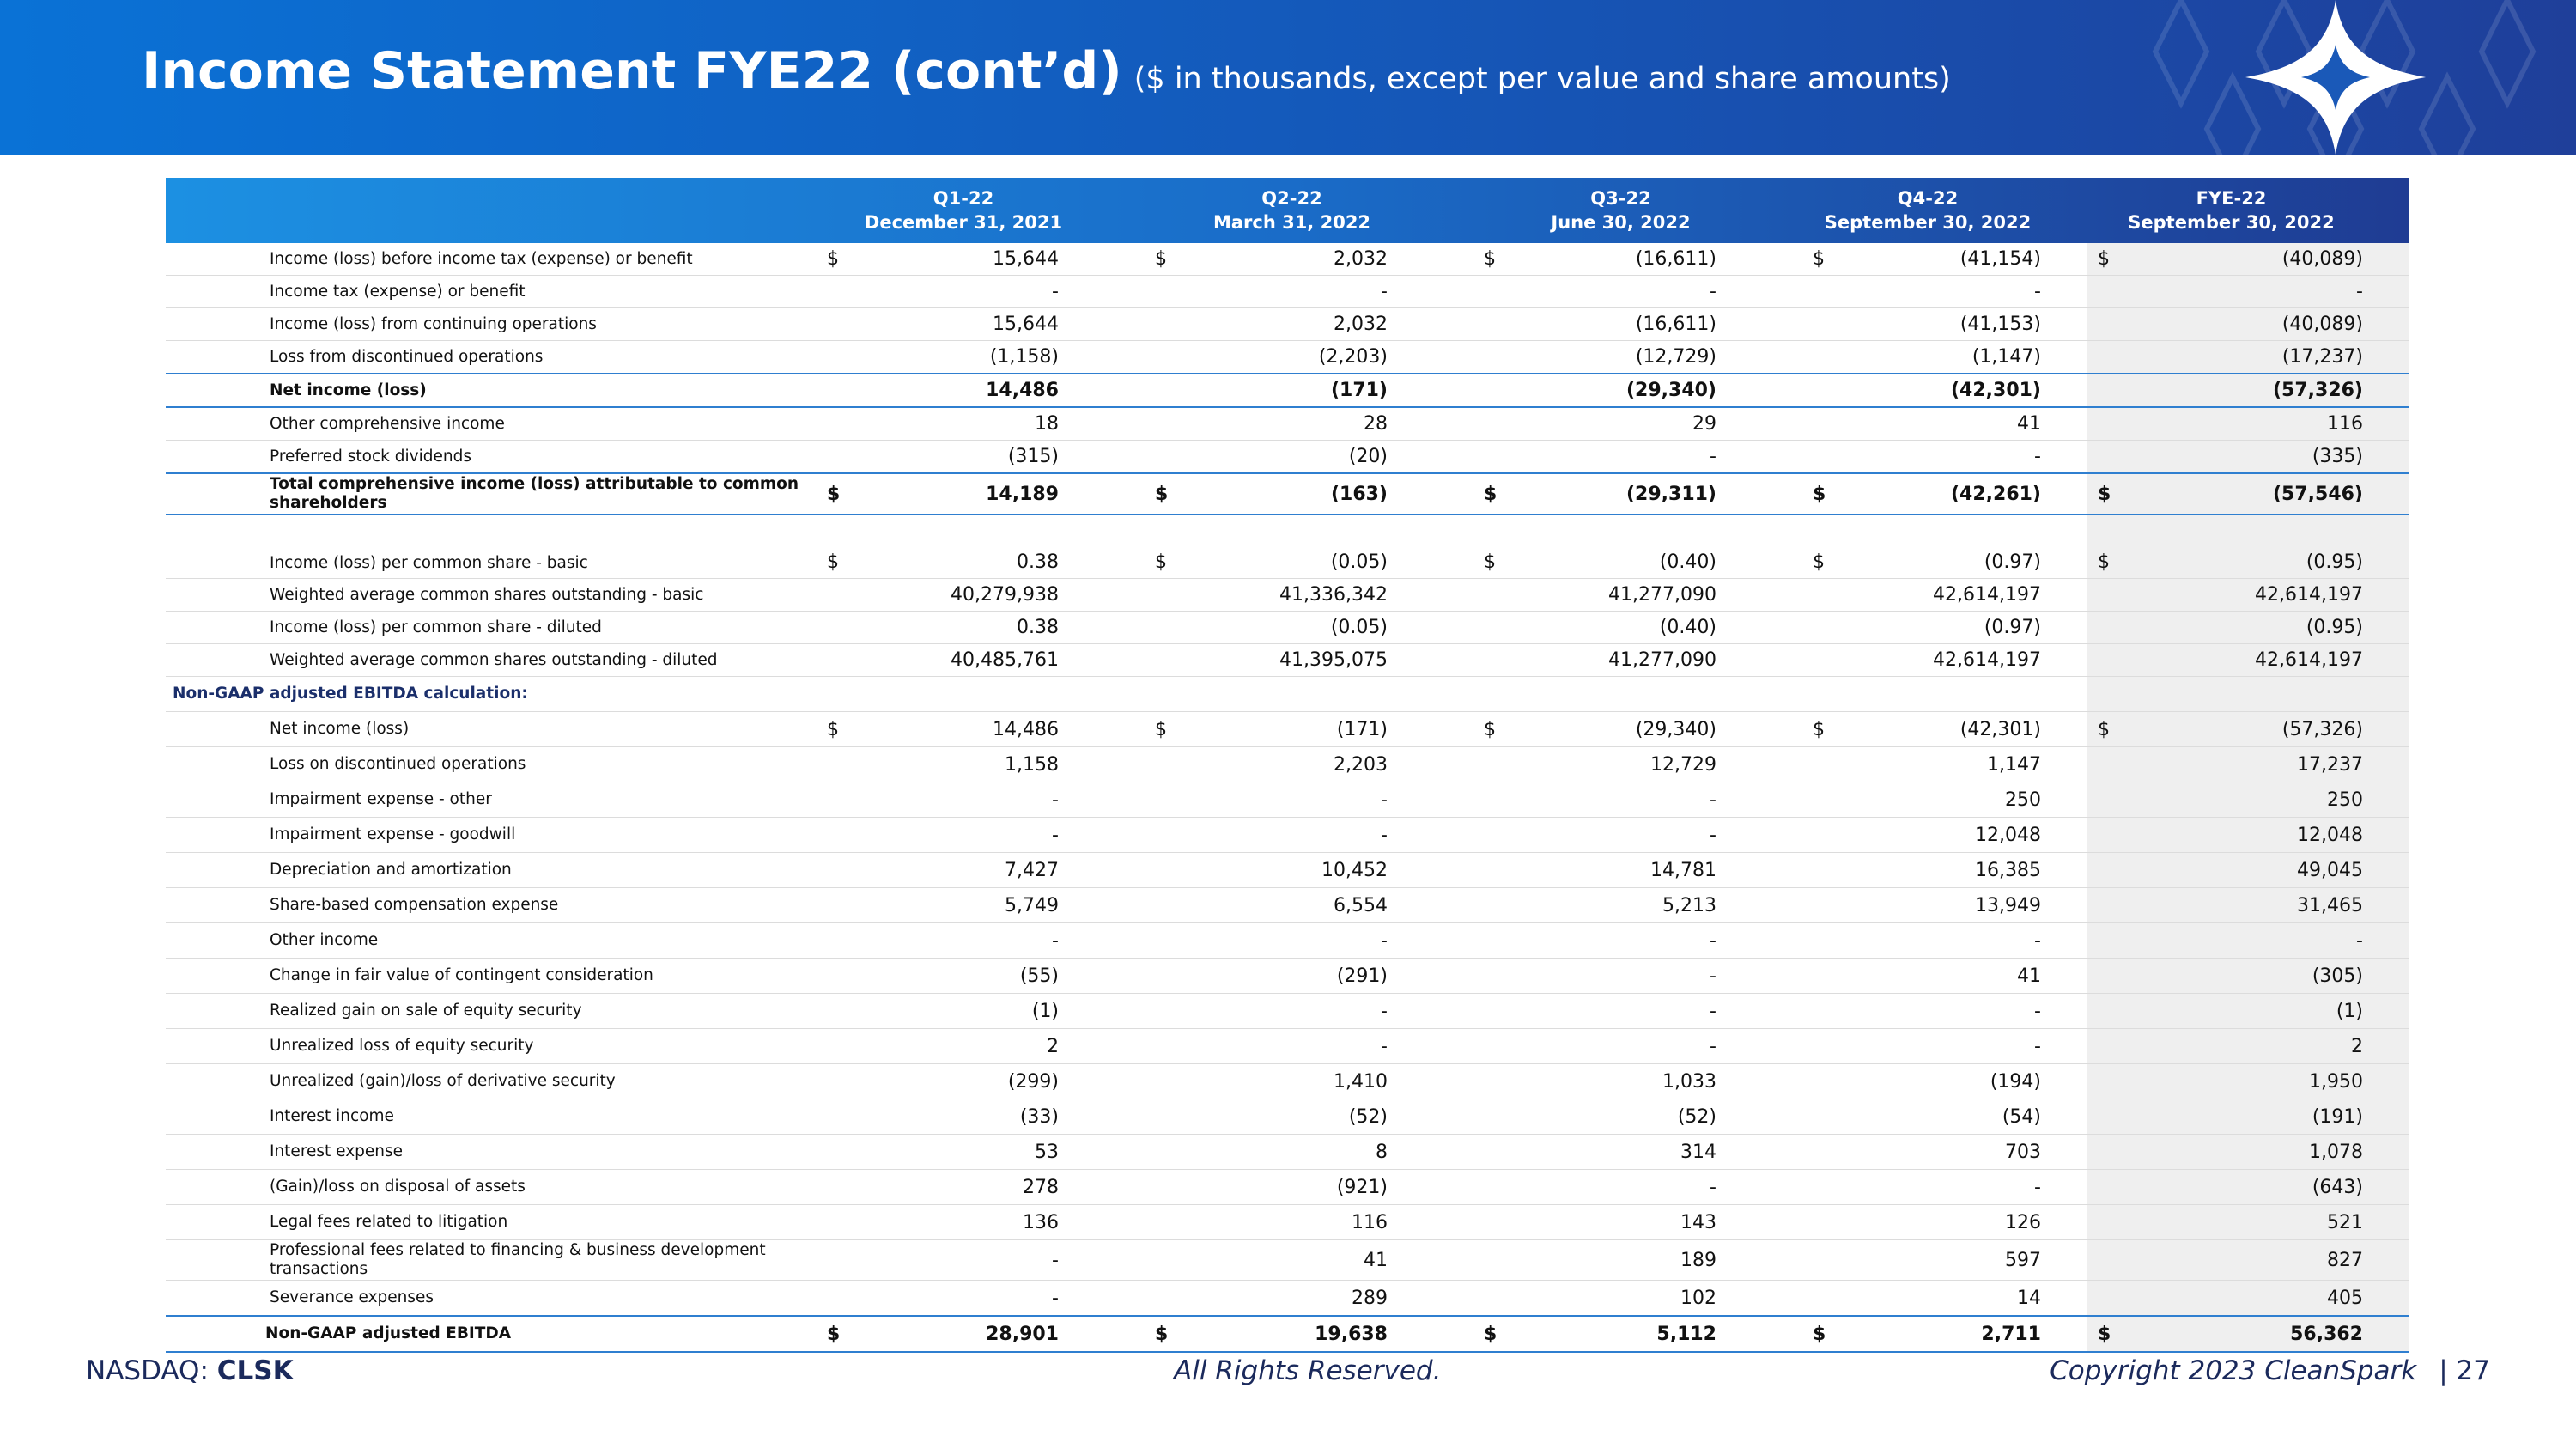  Describe the element at coordinates (1359, 390) in the screenshot. I see `amount: (171)` at that location.